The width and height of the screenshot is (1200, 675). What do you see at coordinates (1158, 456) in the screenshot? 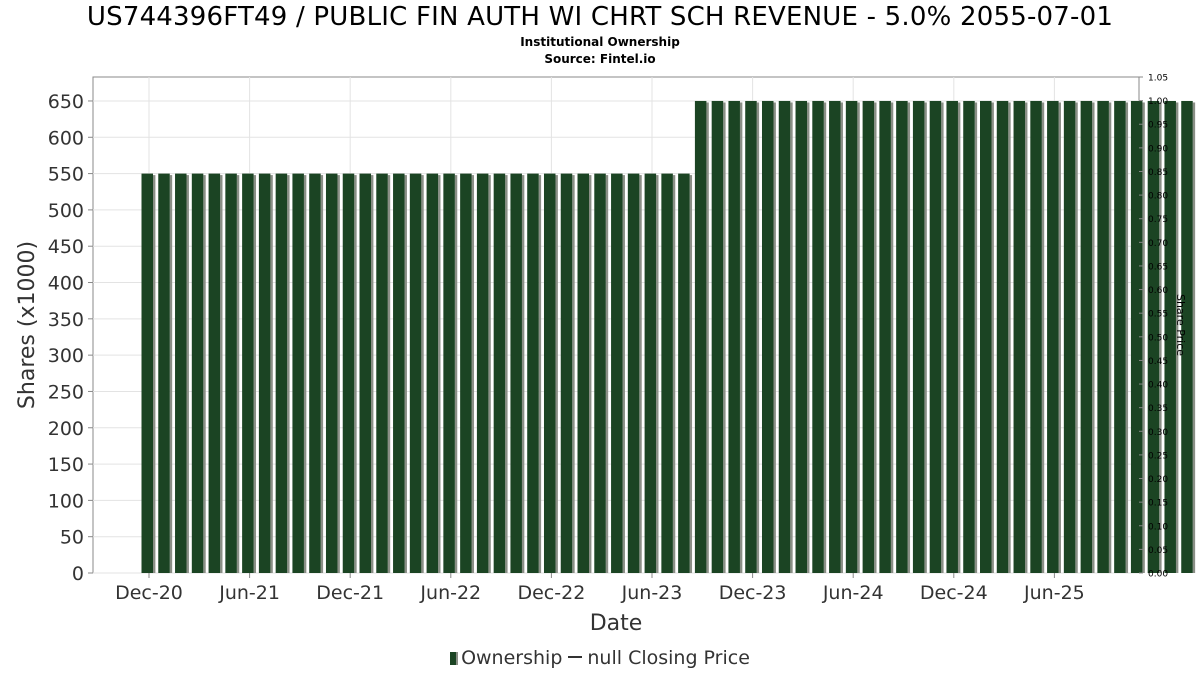
I see `y2-tick-label: 0.25` at bounding box center [1158, 456].